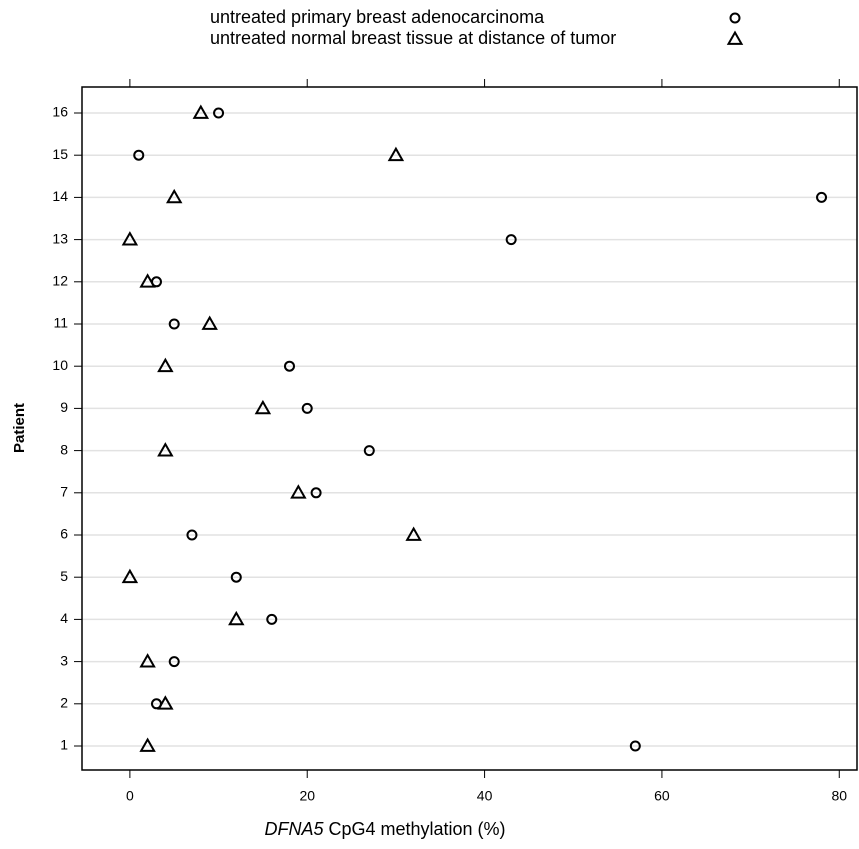 The image size is (859, 849). I want to click on y-tick-label: 8, so click(64, 449).